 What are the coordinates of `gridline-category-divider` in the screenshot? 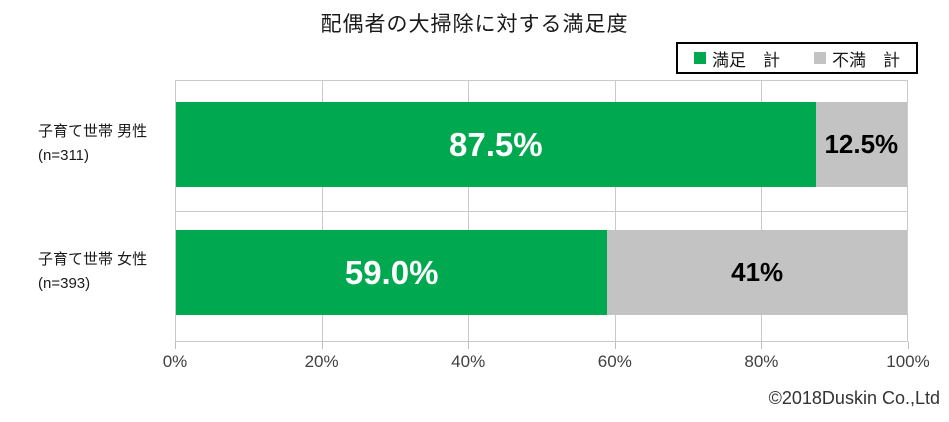 It's located at (541, 211).